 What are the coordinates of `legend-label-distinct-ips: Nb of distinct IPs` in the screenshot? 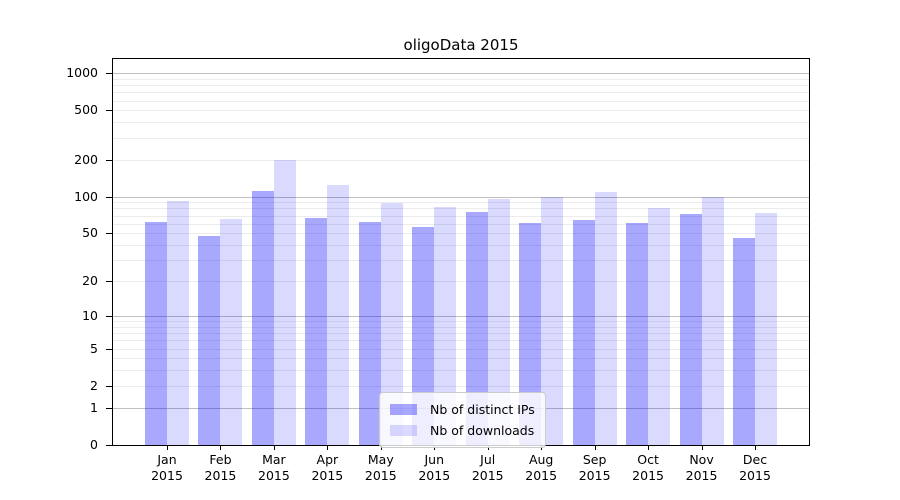 It's located at (482, 409).